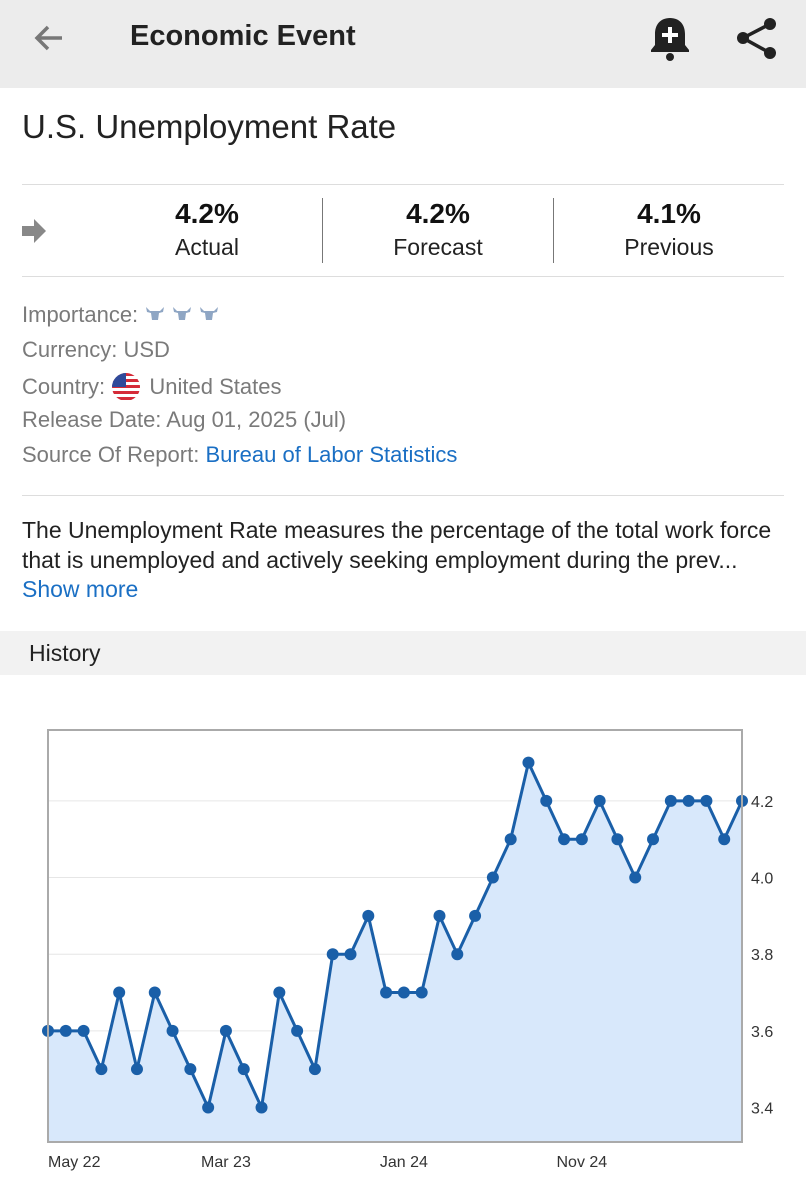 Image resolution: width=806 pixels, height=1191 pixels. I want to click on stat-label: Previous, so click(669, 247).